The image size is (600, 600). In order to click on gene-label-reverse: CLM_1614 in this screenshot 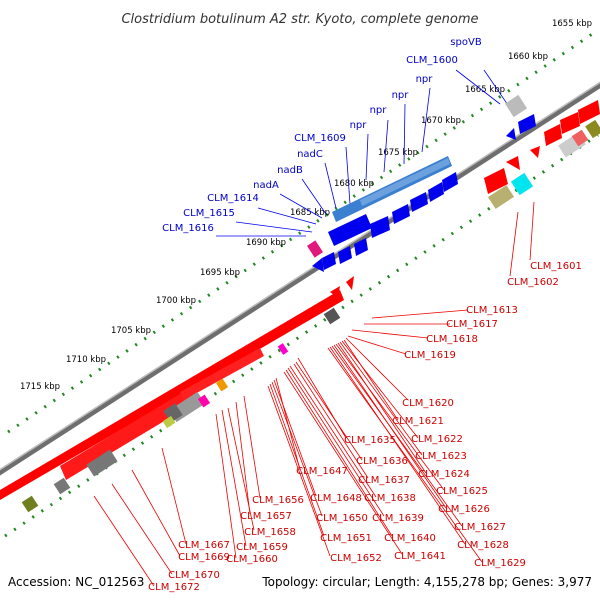, I will do `click(233, 198)`.